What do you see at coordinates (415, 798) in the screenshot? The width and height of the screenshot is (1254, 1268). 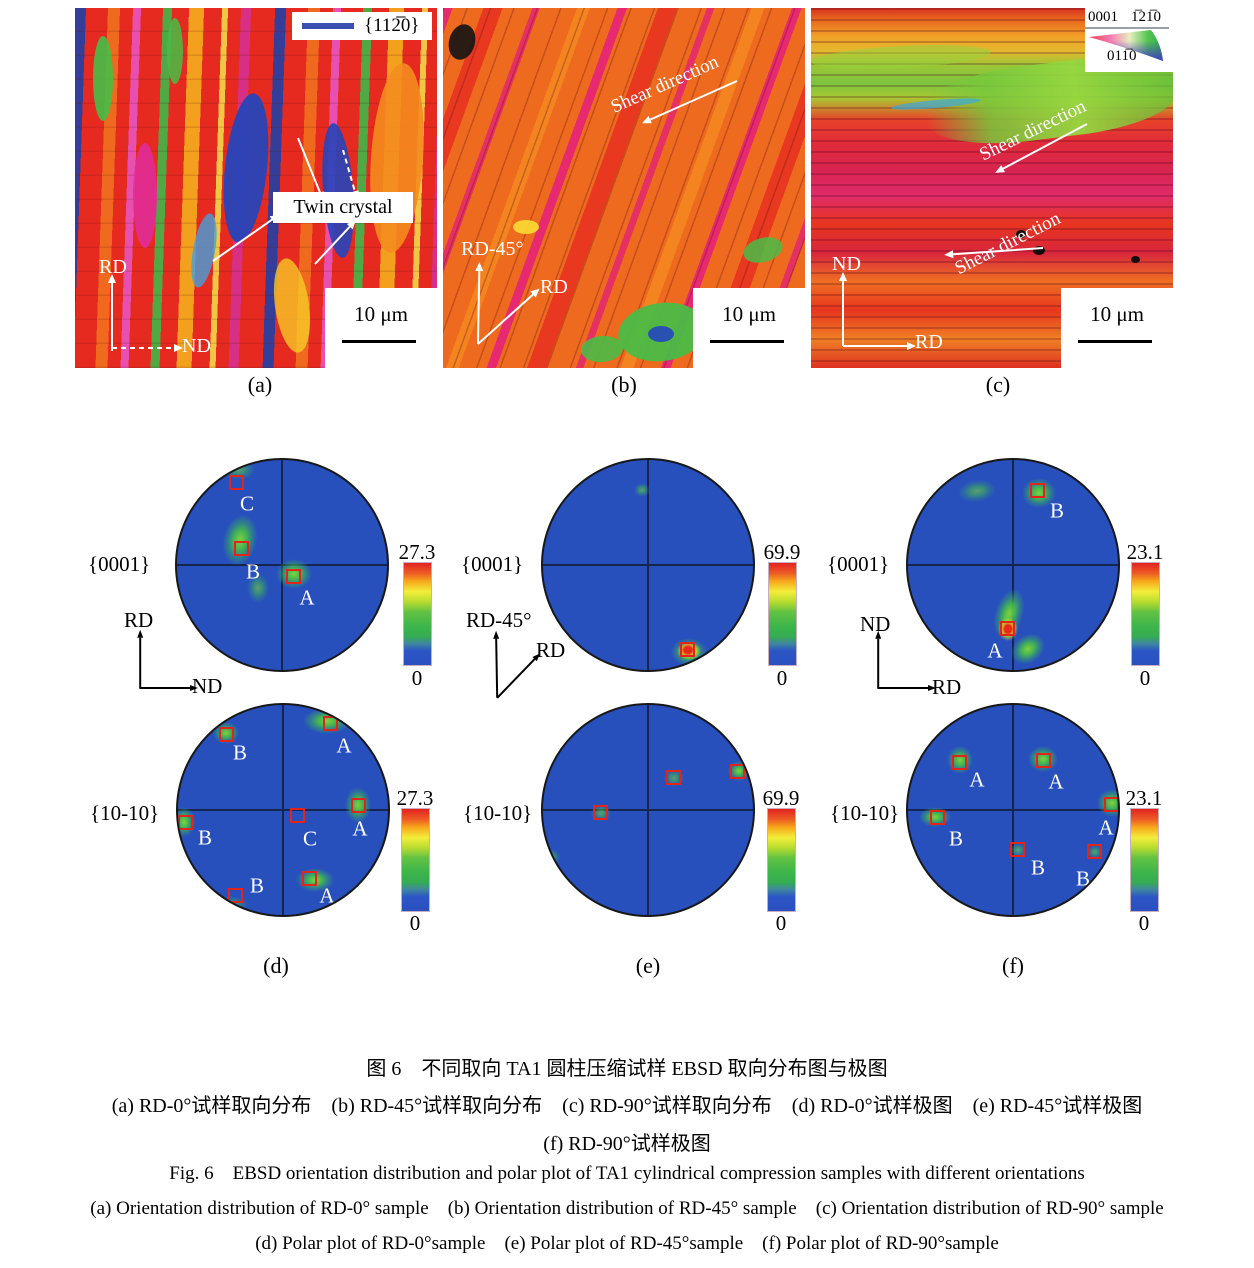 I see `colorbar-max: 27.3` at bounding box center [415, 798].